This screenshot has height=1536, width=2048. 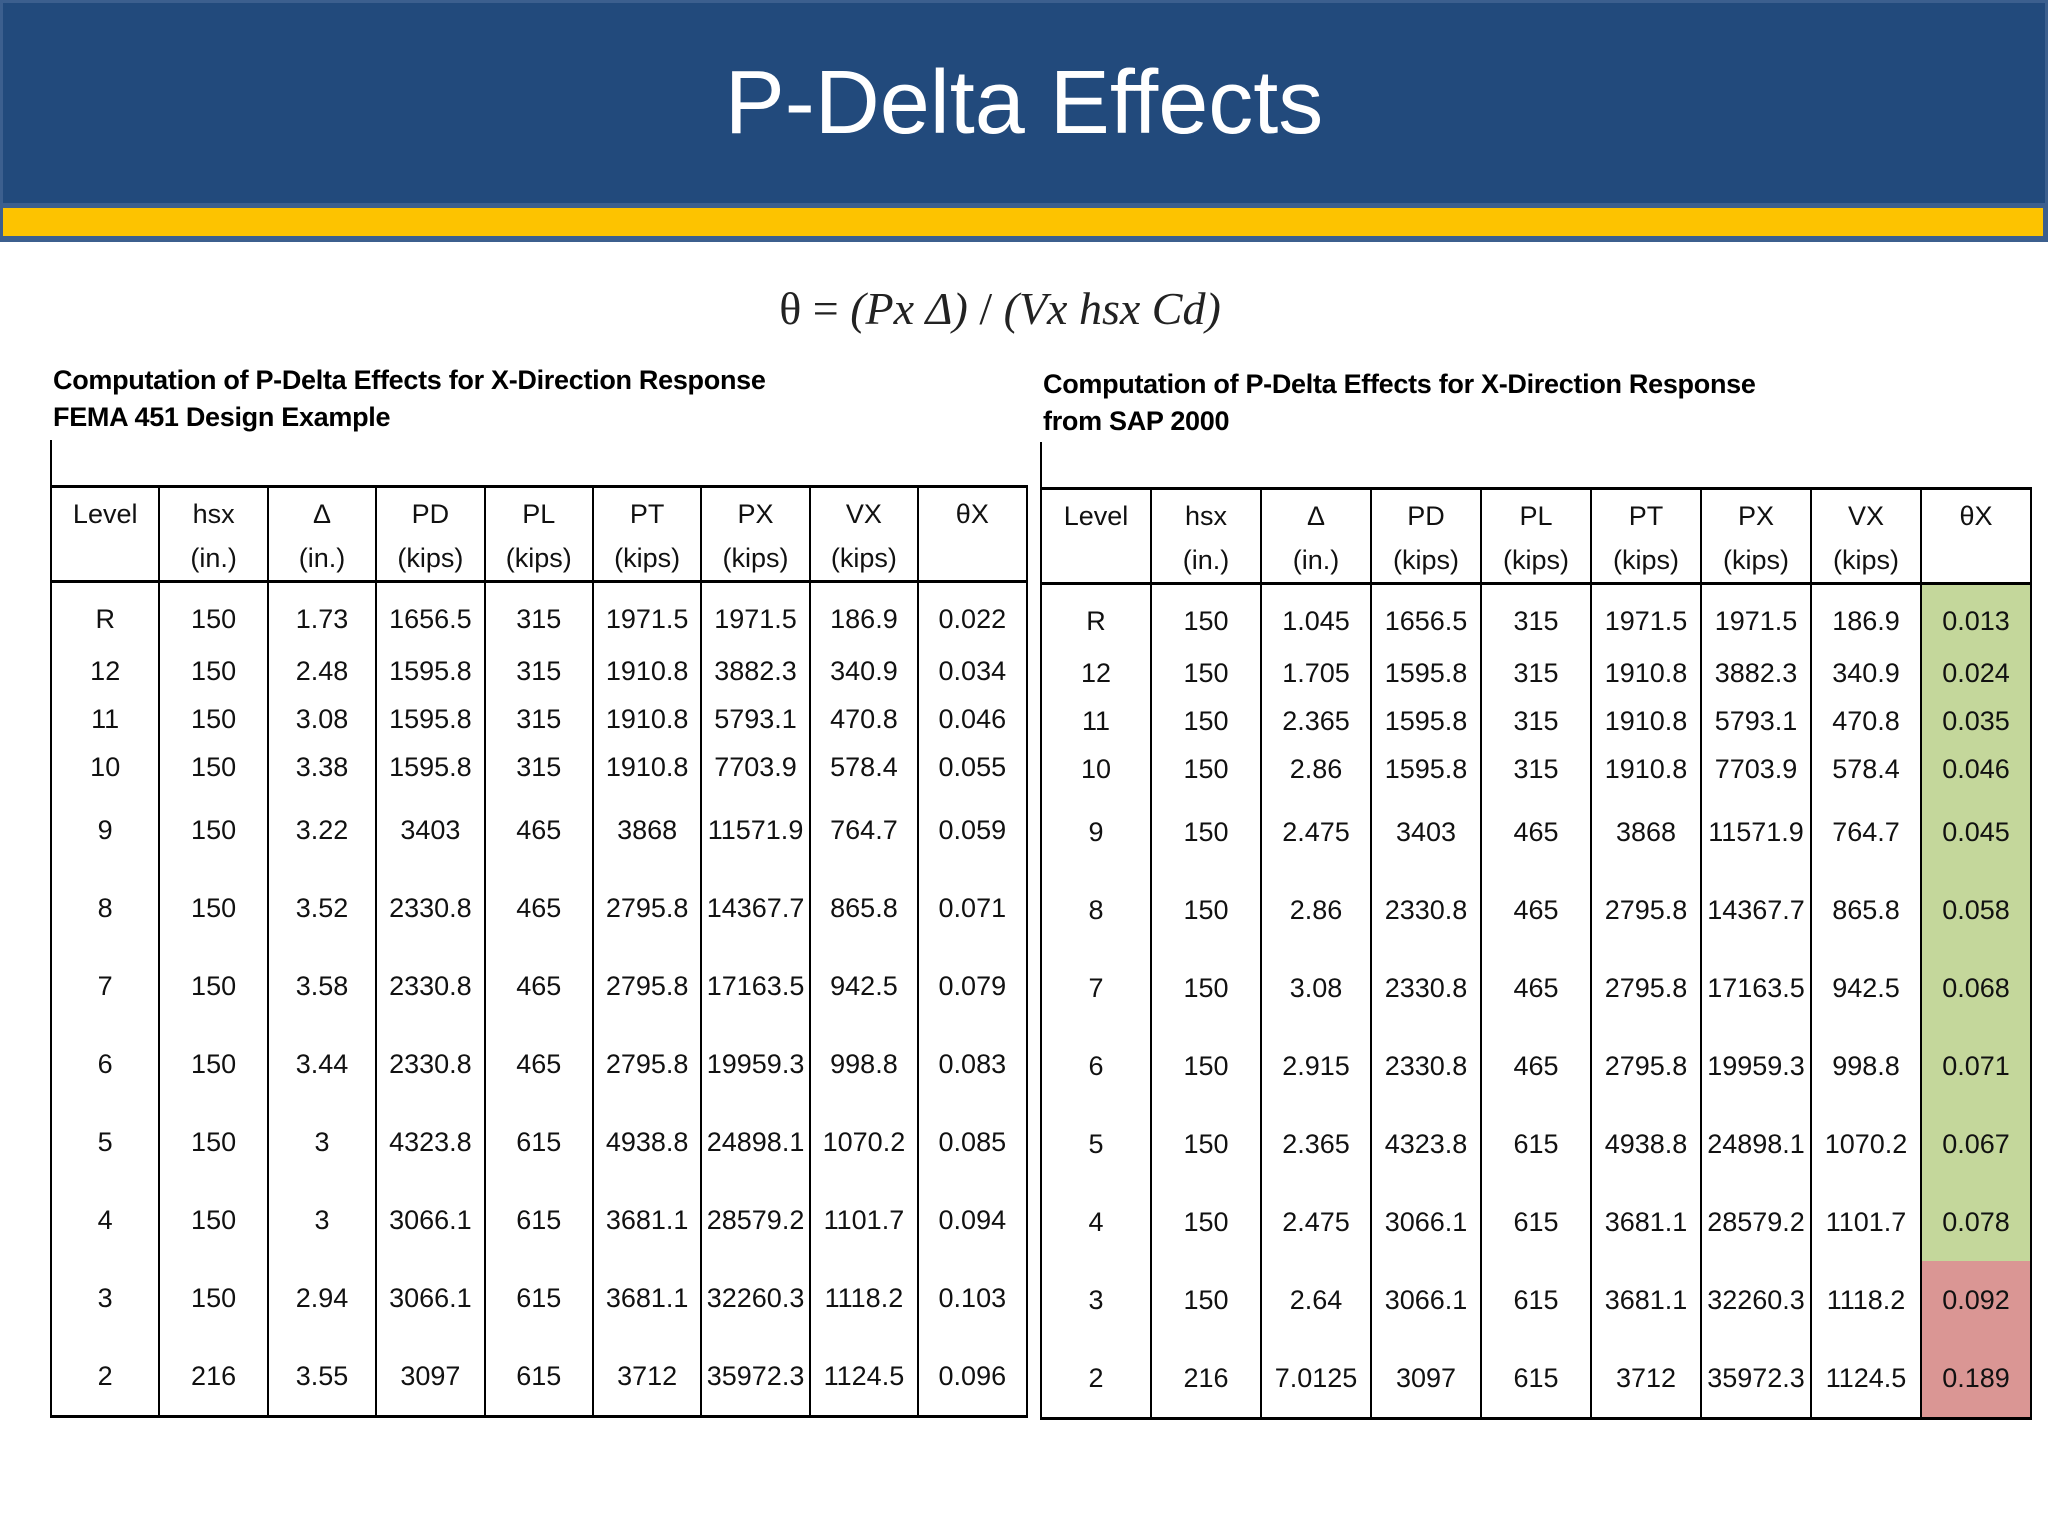 What do you see at coordinates (909, 308) in the screenshot?
I see `formula-numerator: (Px Δ)` at bounding box center [909, 308].